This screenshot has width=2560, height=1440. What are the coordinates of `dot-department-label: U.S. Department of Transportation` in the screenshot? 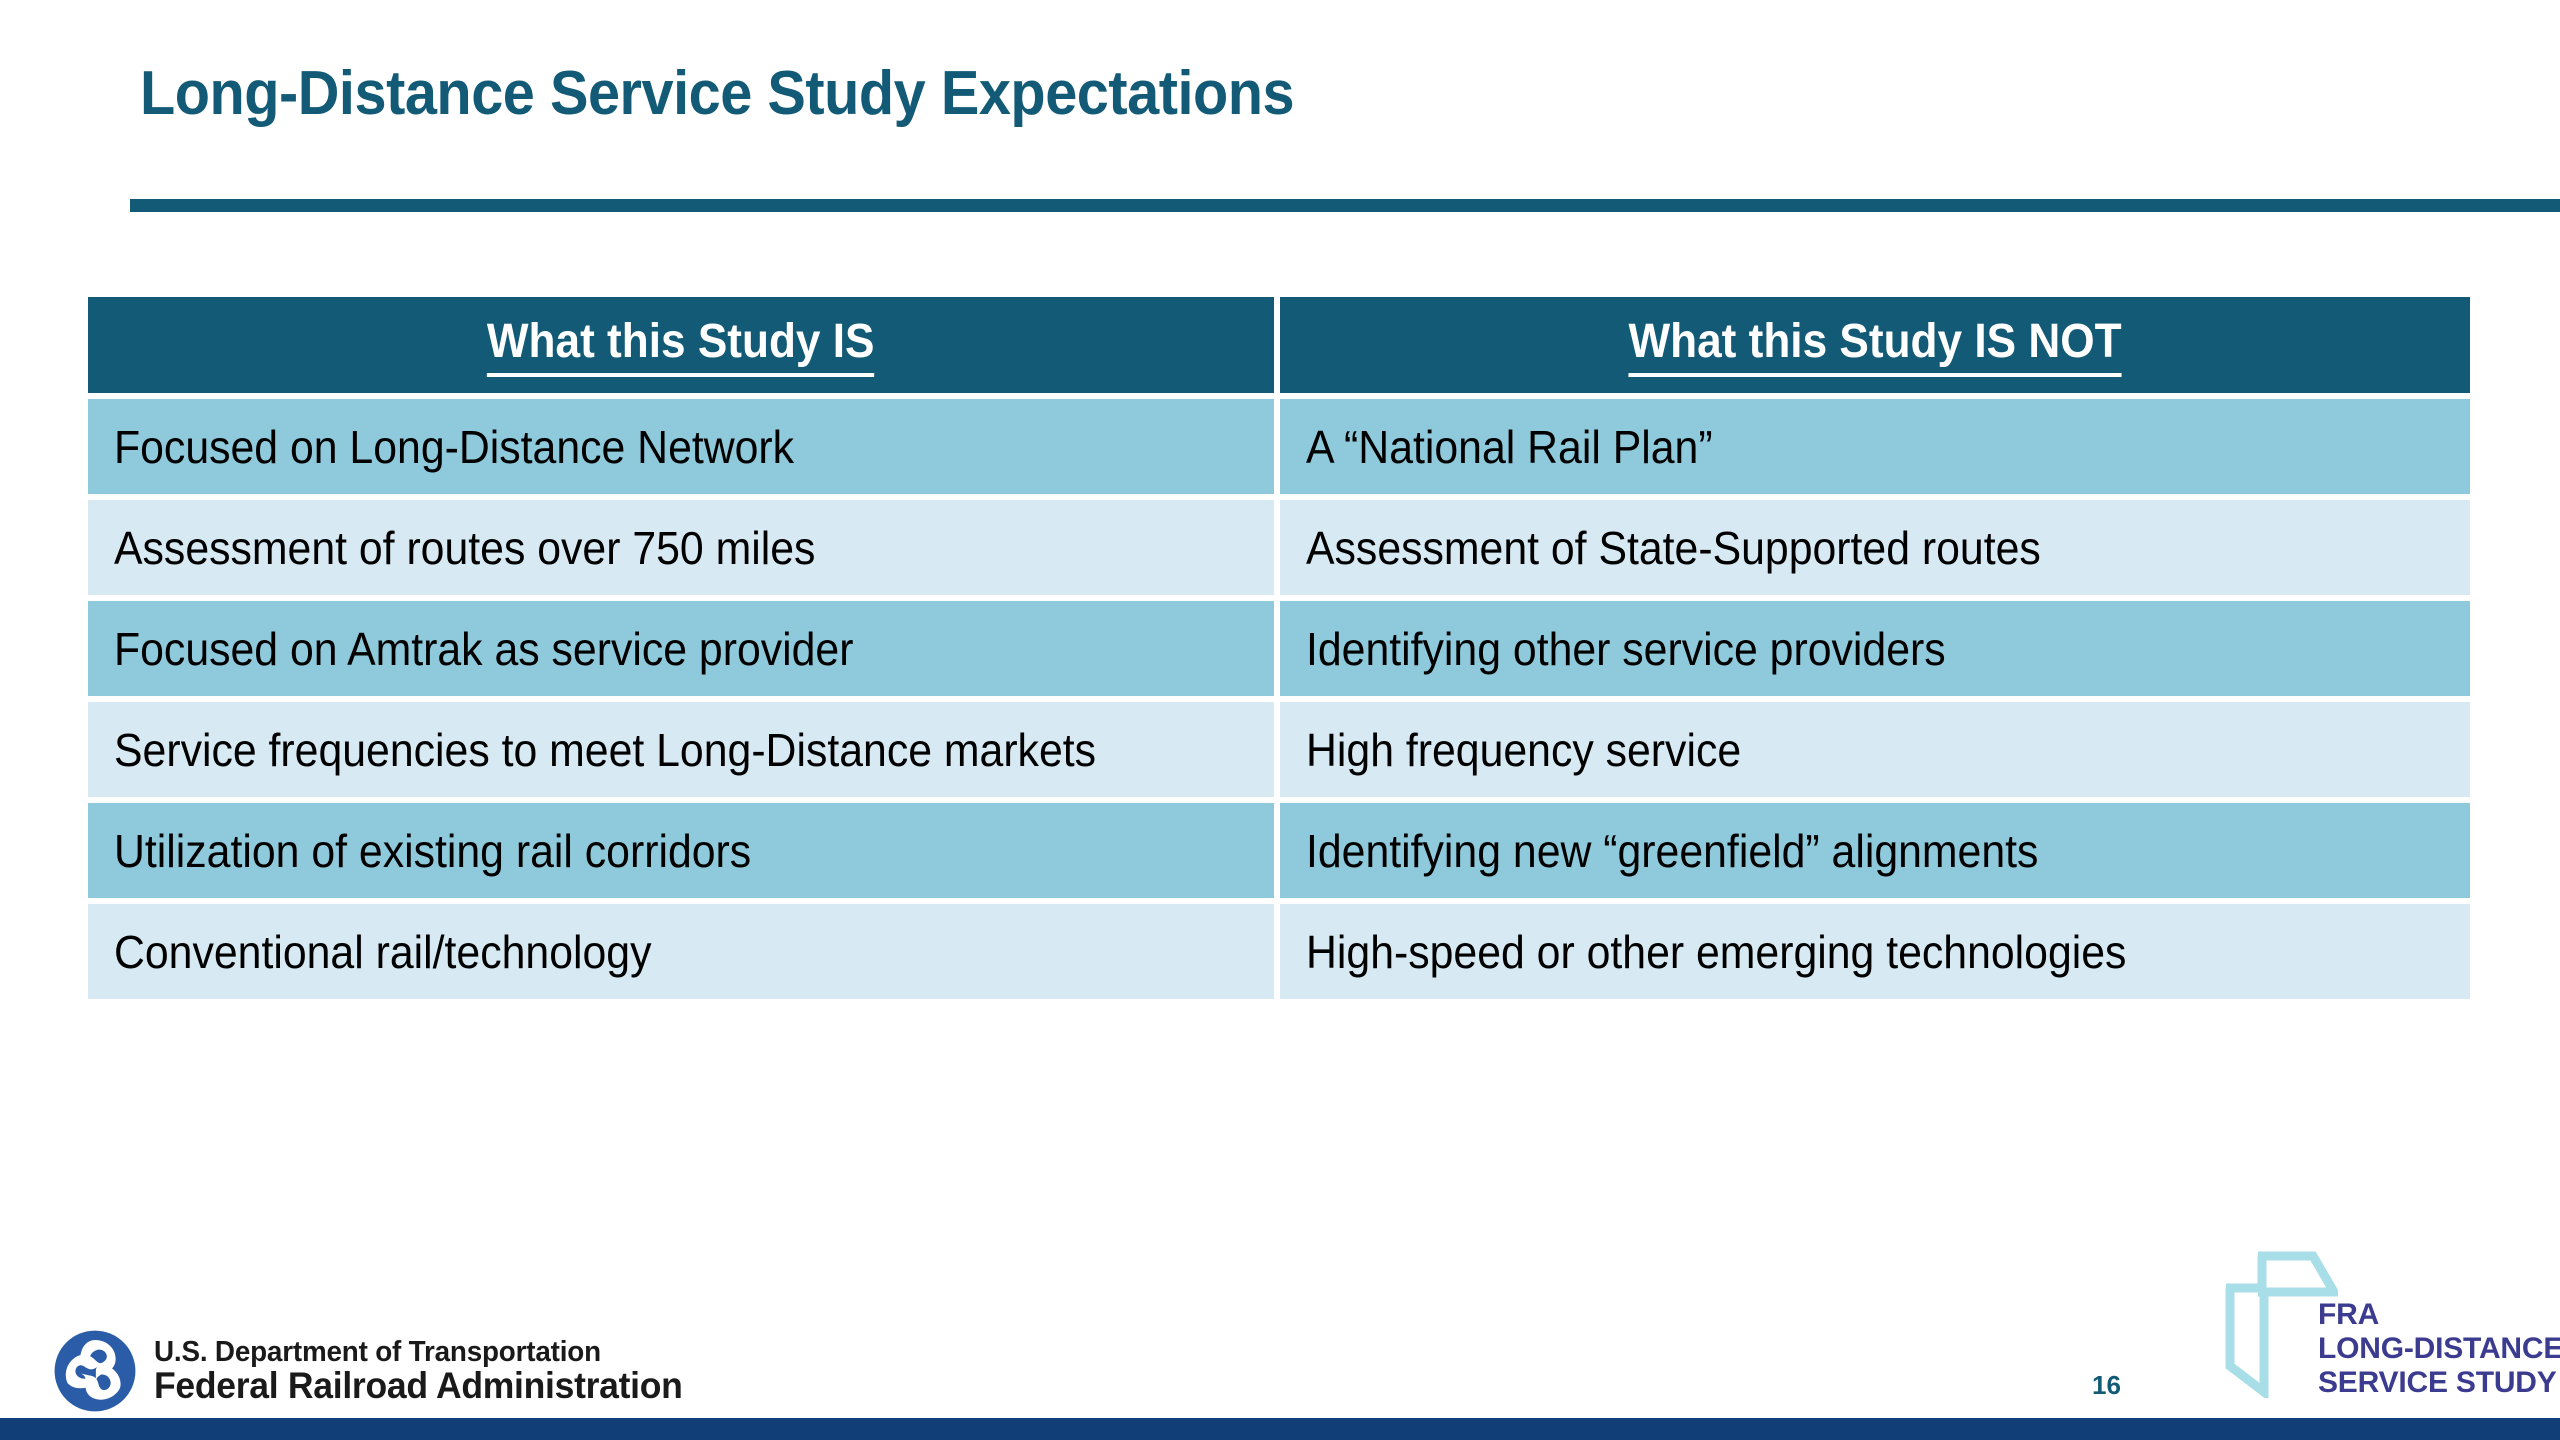 It's located at (377, 1351).